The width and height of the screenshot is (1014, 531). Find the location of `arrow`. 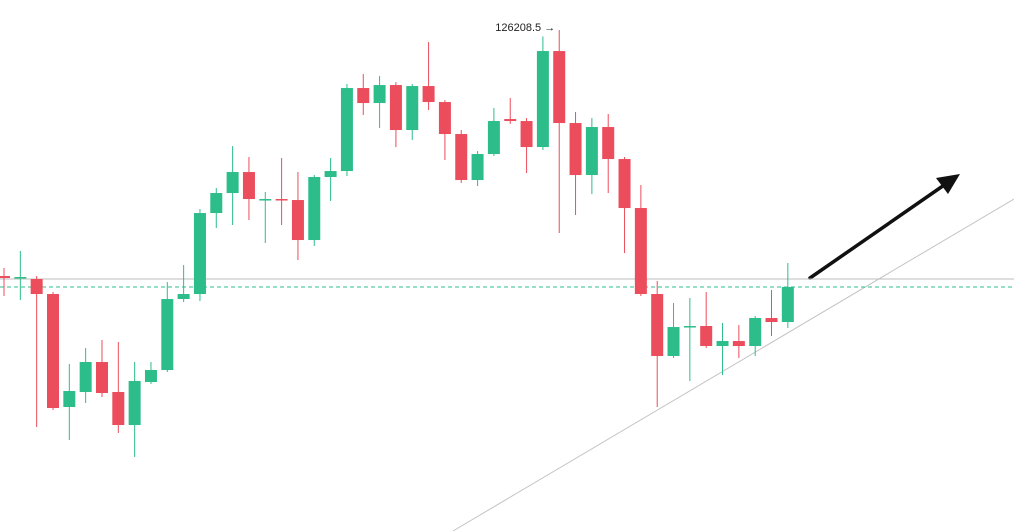

arrow is located at coordinates (884, 227).